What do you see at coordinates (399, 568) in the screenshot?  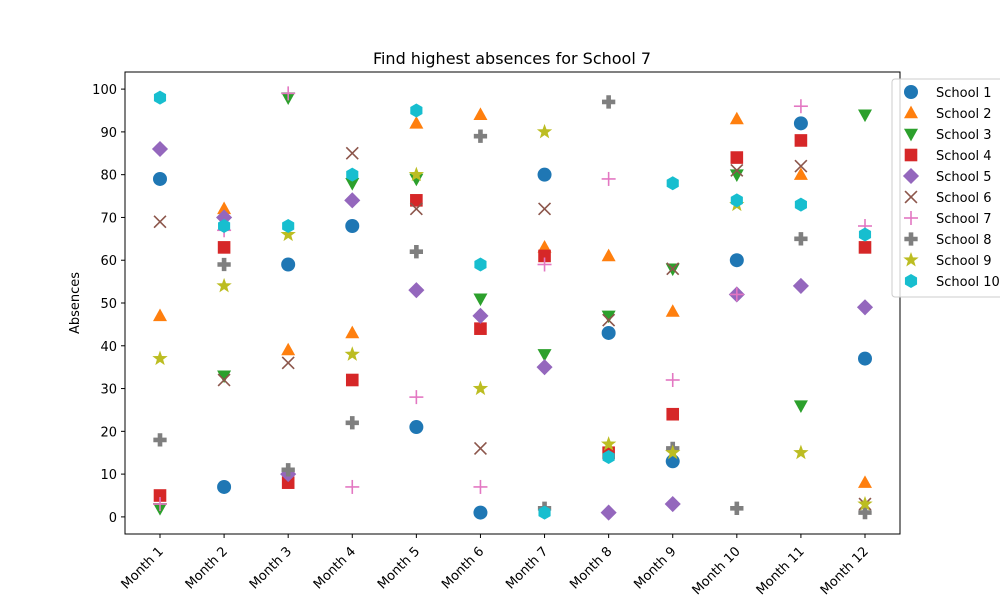 I see `x-tick-label: Month 5` at bounding box center [399, 568].